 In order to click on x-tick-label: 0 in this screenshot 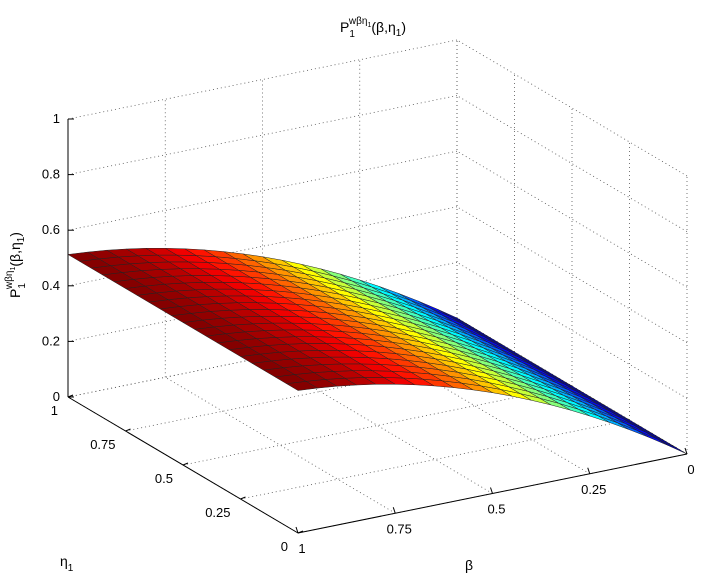, I will do `click(690, 469)`.